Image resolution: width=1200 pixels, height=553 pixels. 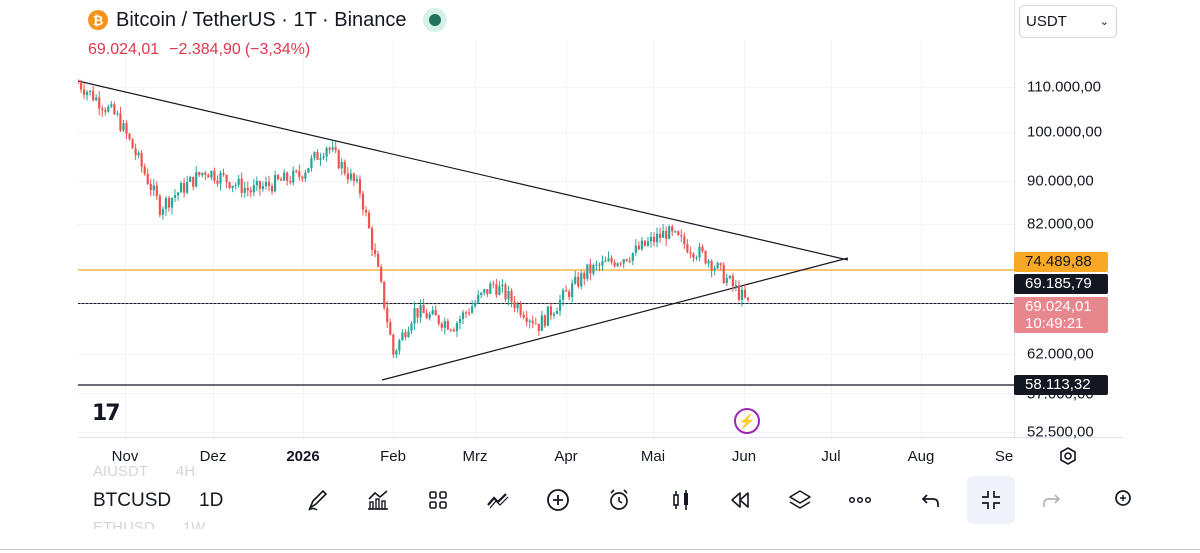 What do you see at coordinates (747, 421) in the screenshot?
I see `lightning-icon: ⚡` at bounding box center [747, 421].